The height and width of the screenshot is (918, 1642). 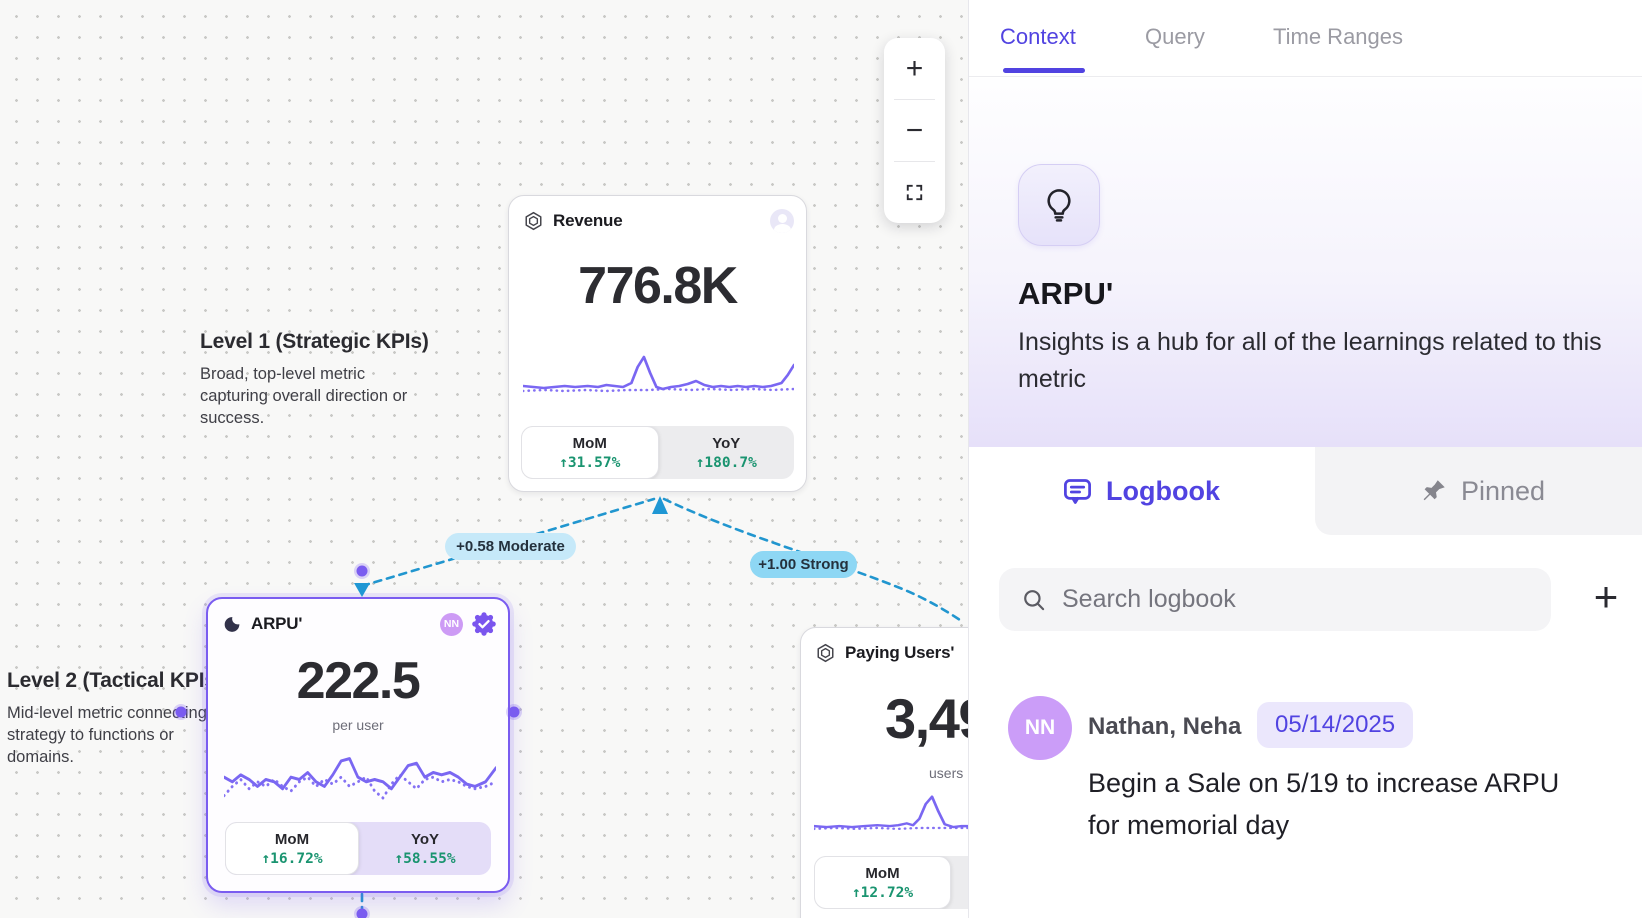 I want to click on entry-date-badge: 05/14/2025, so click(x=1335, y=725).